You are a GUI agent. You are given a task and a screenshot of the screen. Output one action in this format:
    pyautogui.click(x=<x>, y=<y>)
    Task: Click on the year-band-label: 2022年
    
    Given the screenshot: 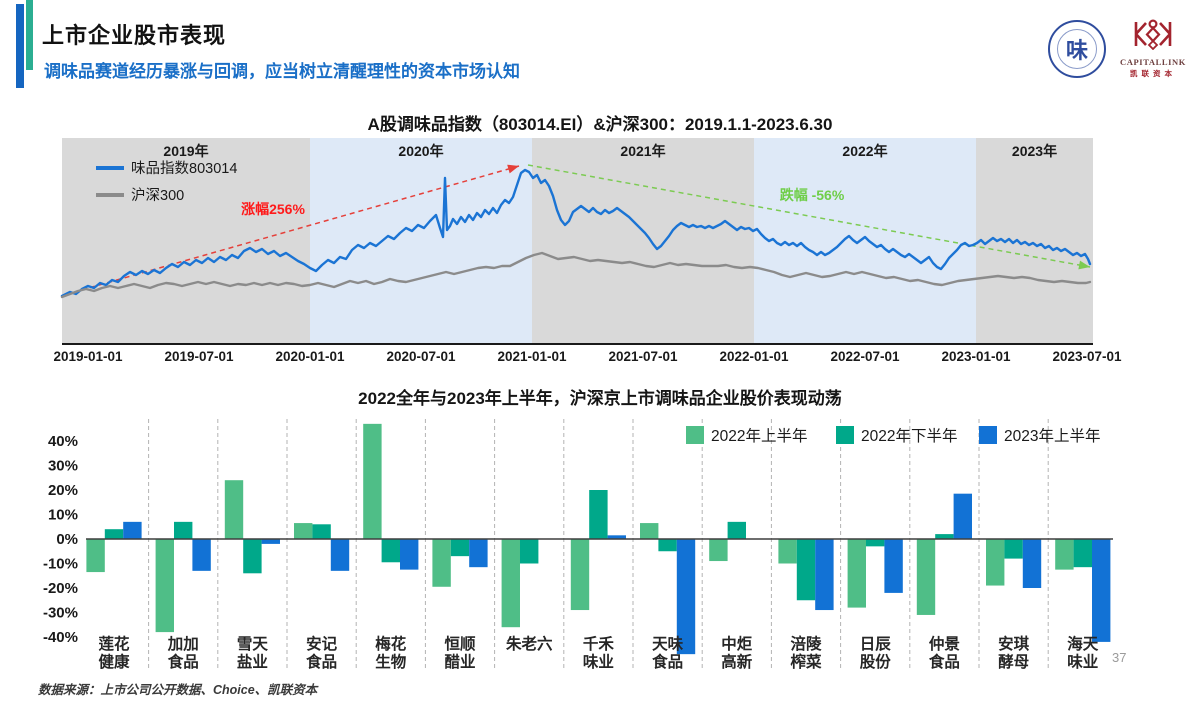 What is the action you would take?
    pyautogui.click(x=864, y=151)
    